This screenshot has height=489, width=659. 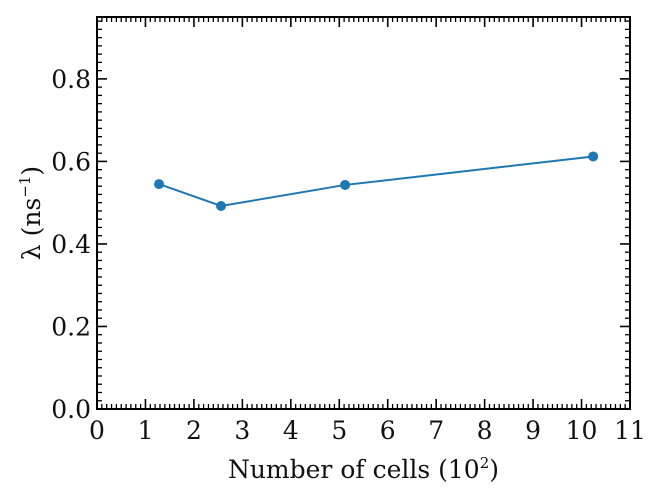 What do you see at coordinates (31, 171) in the screenshot?
I see `y-axis-label-end: )` at bounding box center [31, 171].